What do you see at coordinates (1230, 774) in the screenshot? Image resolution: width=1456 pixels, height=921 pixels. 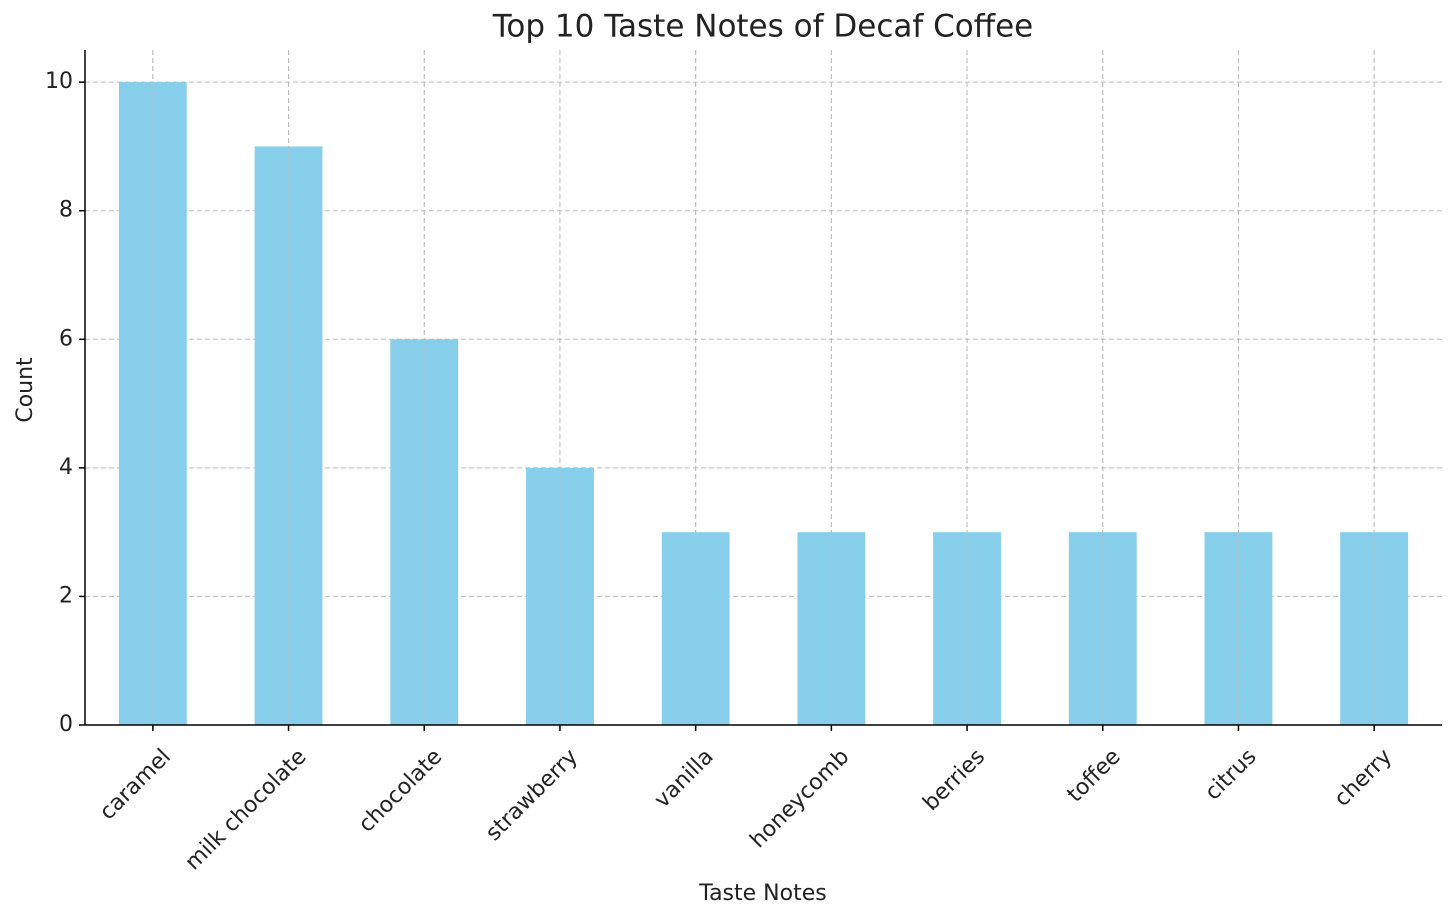 I see `x-tick-label: citrus` at bounding box center [1230, 774].